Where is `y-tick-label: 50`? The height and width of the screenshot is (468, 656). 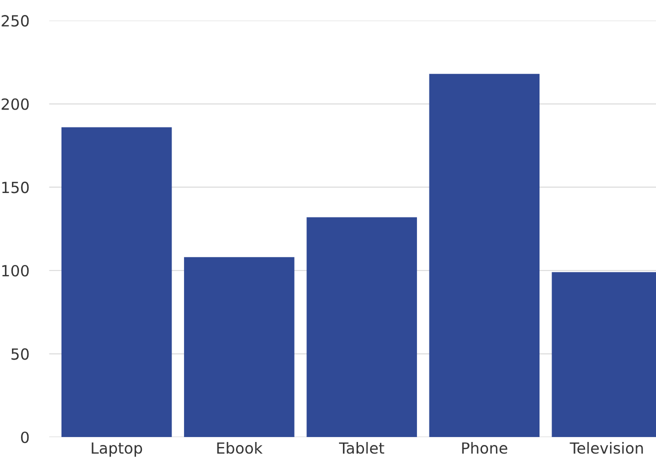 y-tick-label: 50 is located at coordinates (20, 354).